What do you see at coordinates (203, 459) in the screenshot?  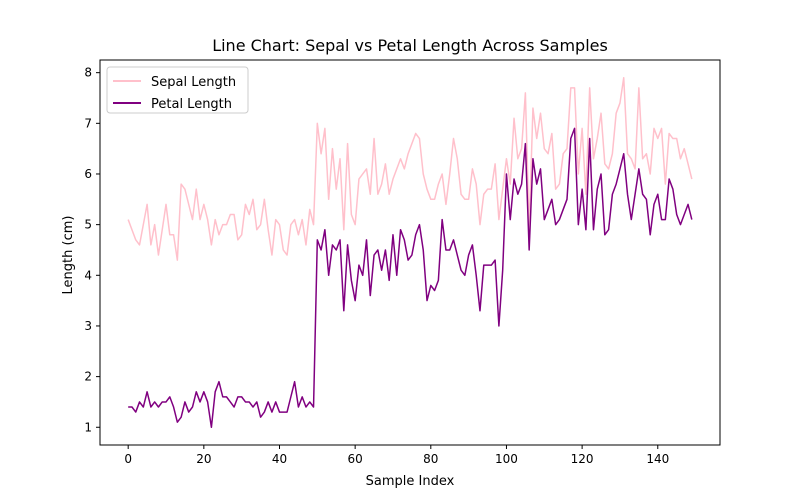 I see `x-tick-label: 20` at bounding box center [203, 459].